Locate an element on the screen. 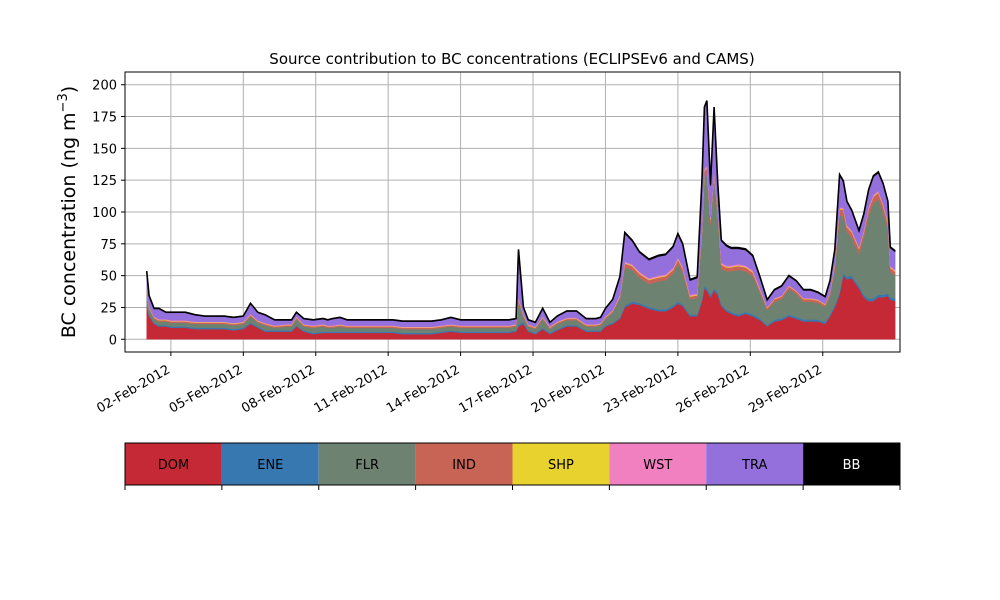  legend-label-ene: ENE is located at coordinates (270, 465).